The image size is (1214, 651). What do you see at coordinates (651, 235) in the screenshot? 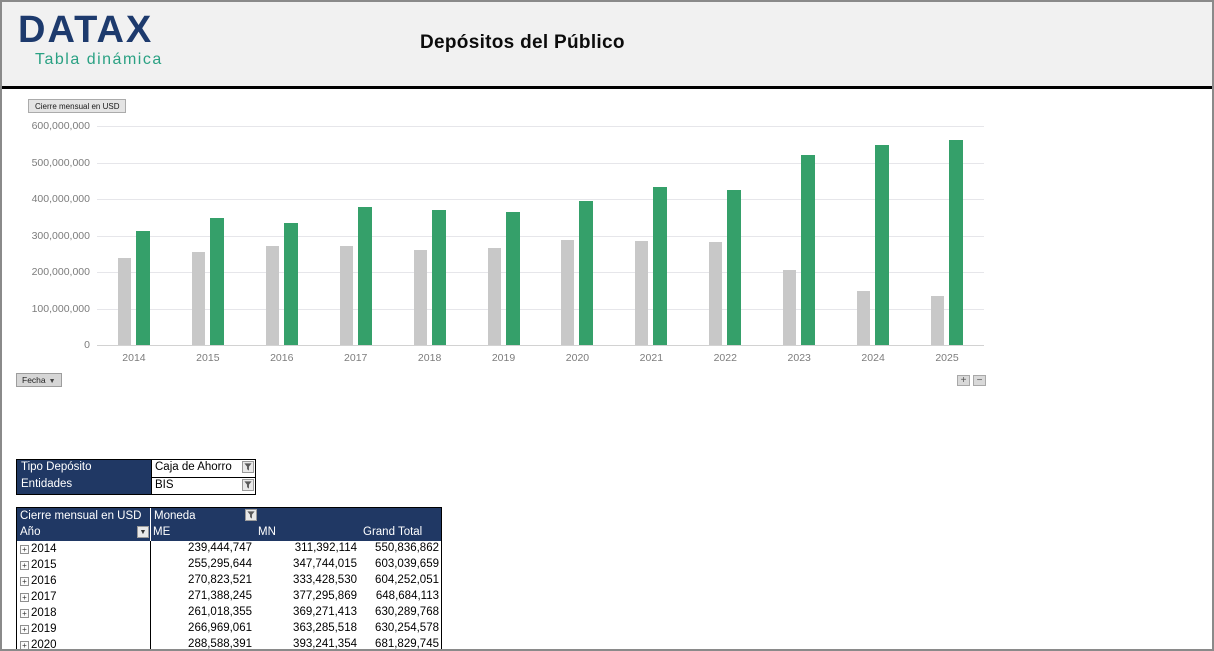
I see `bar-group-2021` at bounding box center [651, 235].